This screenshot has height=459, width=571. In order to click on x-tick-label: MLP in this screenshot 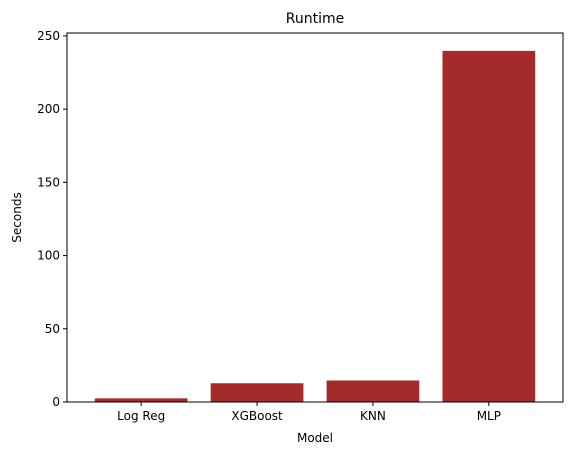, I will do `click(489, 416)`.